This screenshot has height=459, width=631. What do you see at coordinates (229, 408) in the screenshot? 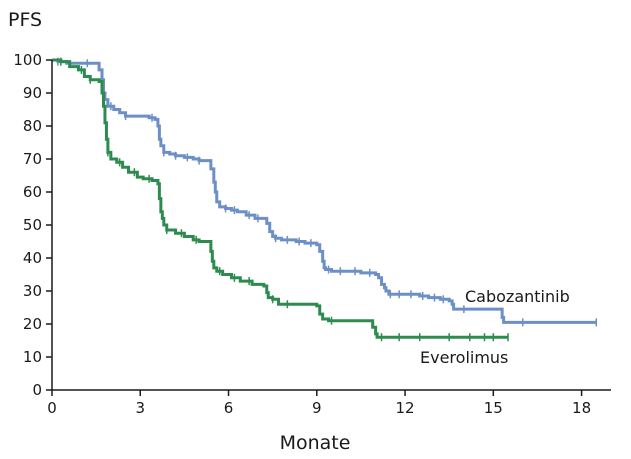
I see `x-tick-label: 6` at bounding box center [229, 408].